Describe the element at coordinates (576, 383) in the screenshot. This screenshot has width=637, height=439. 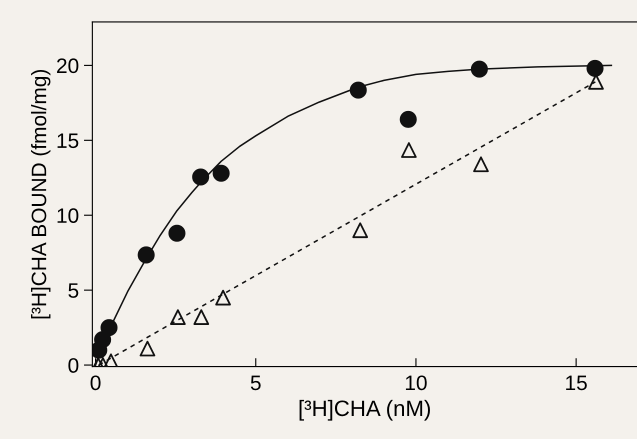
I see `x-tick-label: 15` at that location.